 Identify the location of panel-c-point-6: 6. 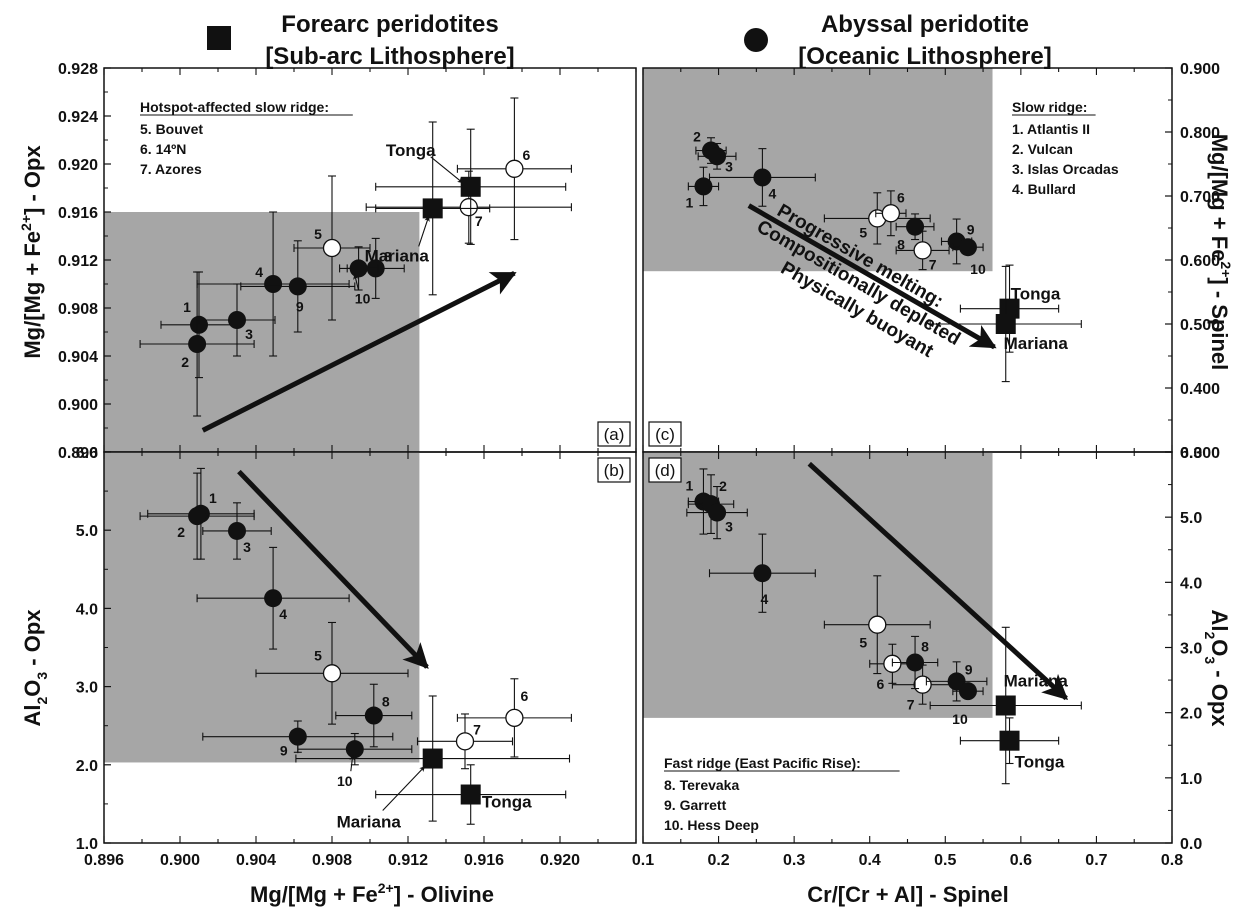
(891, 213).